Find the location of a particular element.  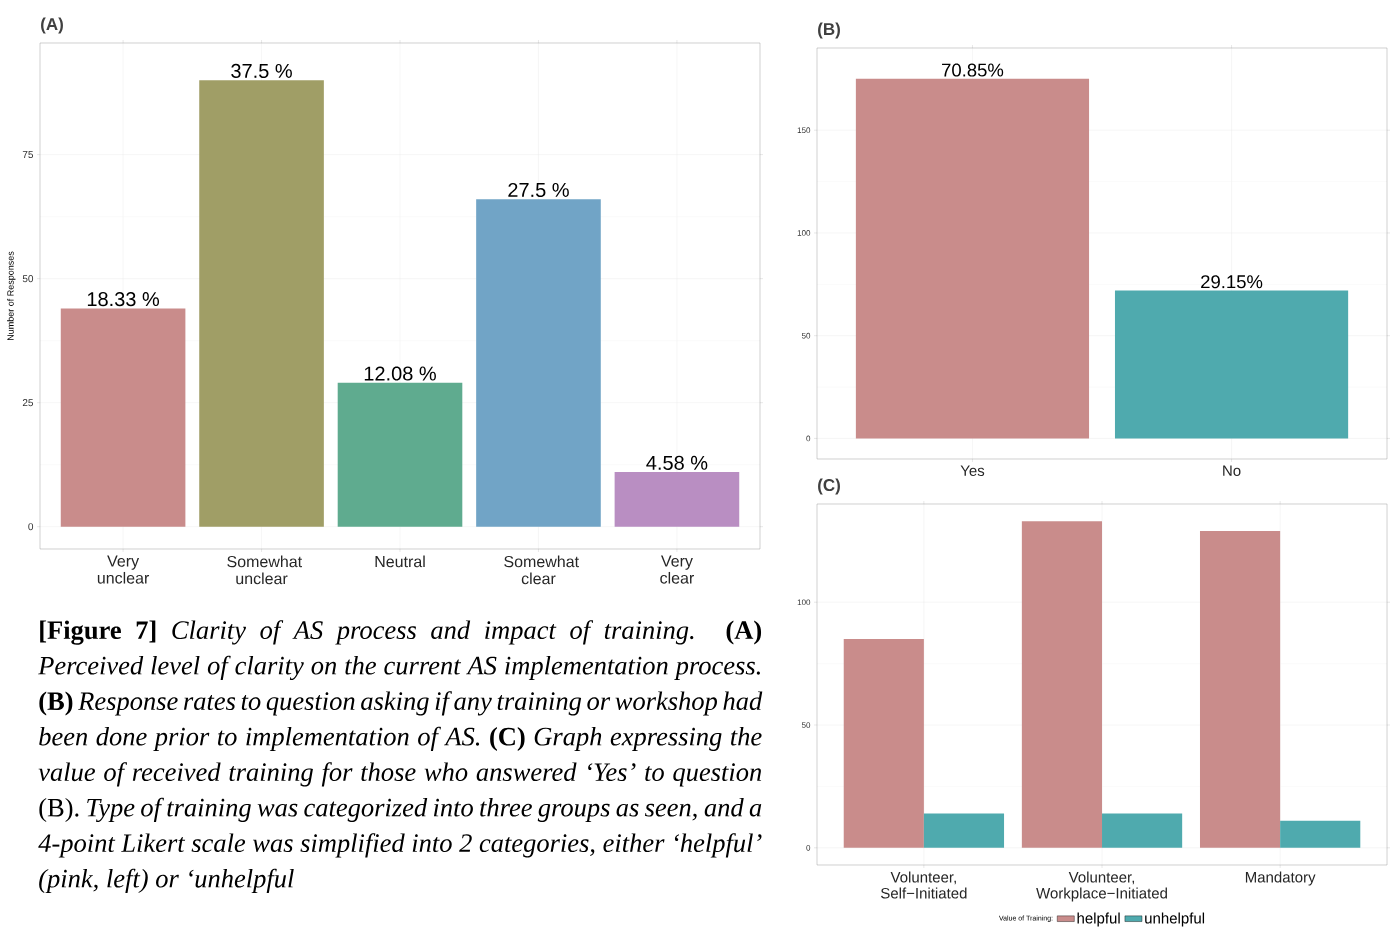

chart-title: (A) is located at coordinates (52, 25).